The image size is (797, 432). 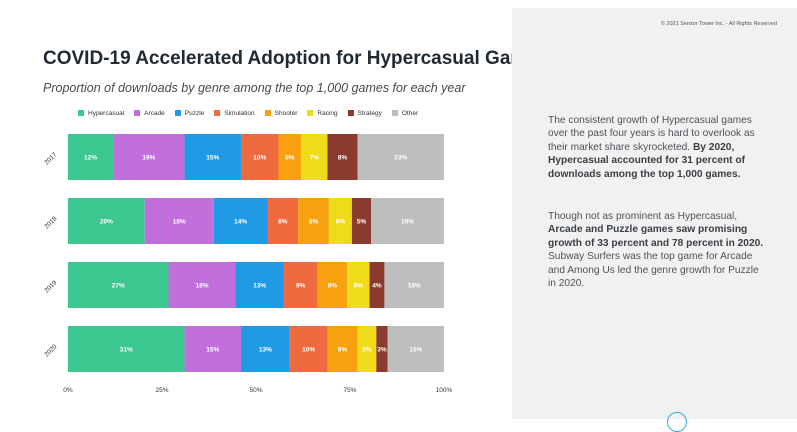 I want to click on bar-segment-2019-strategy, so click(x=377, y=285).